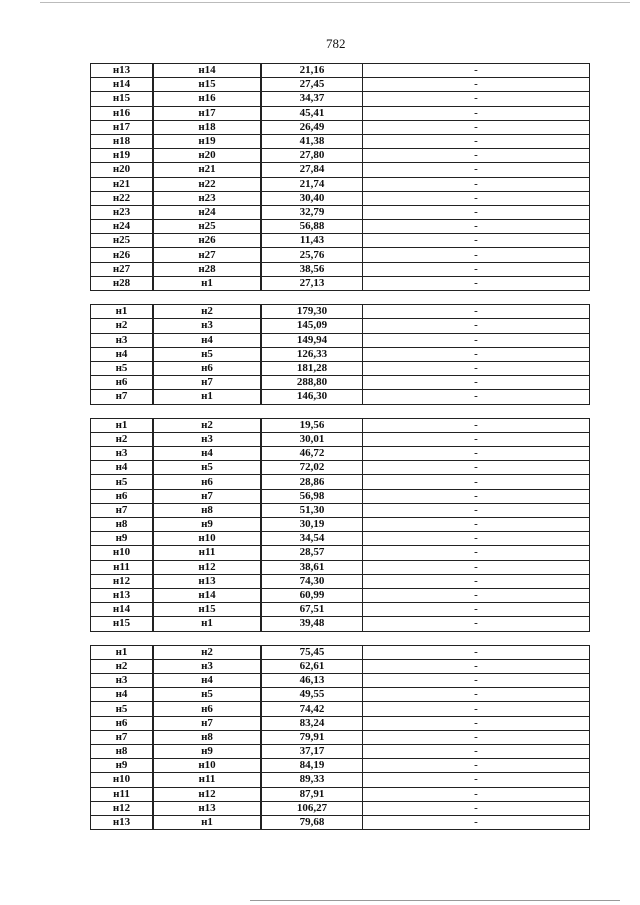 The image size is (640, 905). I want to click on point-from-cell: н11, so click(122, 567).